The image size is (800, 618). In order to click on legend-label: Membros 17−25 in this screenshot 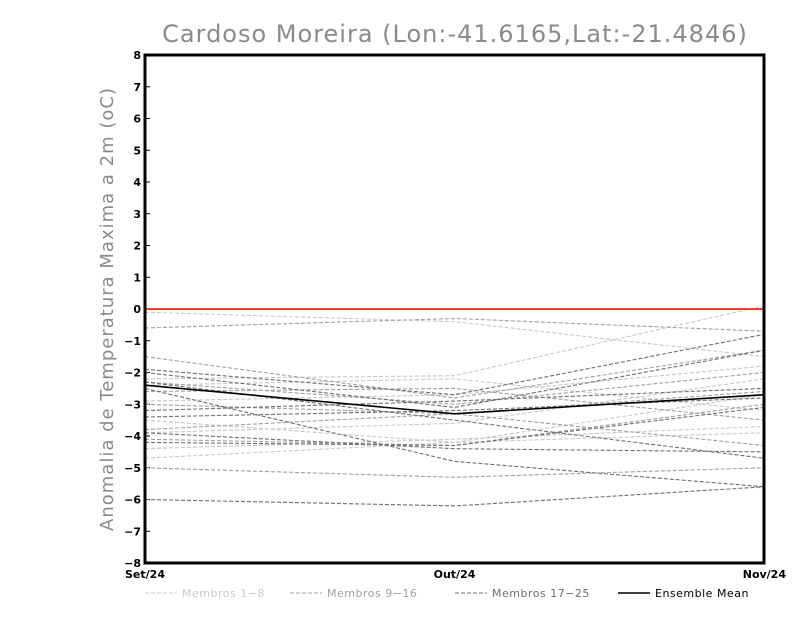, I will do `click(541, 593)`.